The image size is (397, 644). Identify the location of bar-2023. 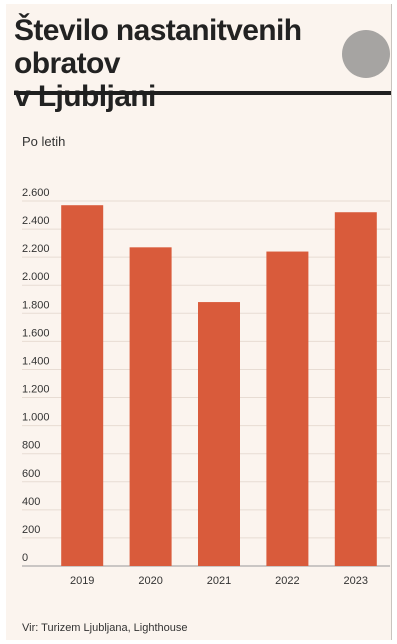
(355, 389).